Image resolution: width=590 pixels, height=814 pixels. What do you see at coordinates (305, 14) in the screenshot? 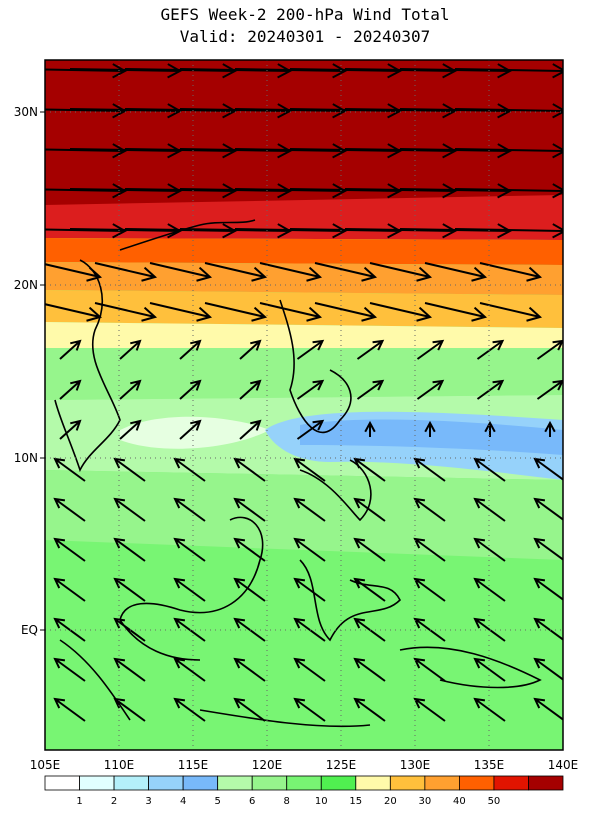
I see `title: GEFS Week-2 200-hPa Wind Total` at bounding box center [305, 14].